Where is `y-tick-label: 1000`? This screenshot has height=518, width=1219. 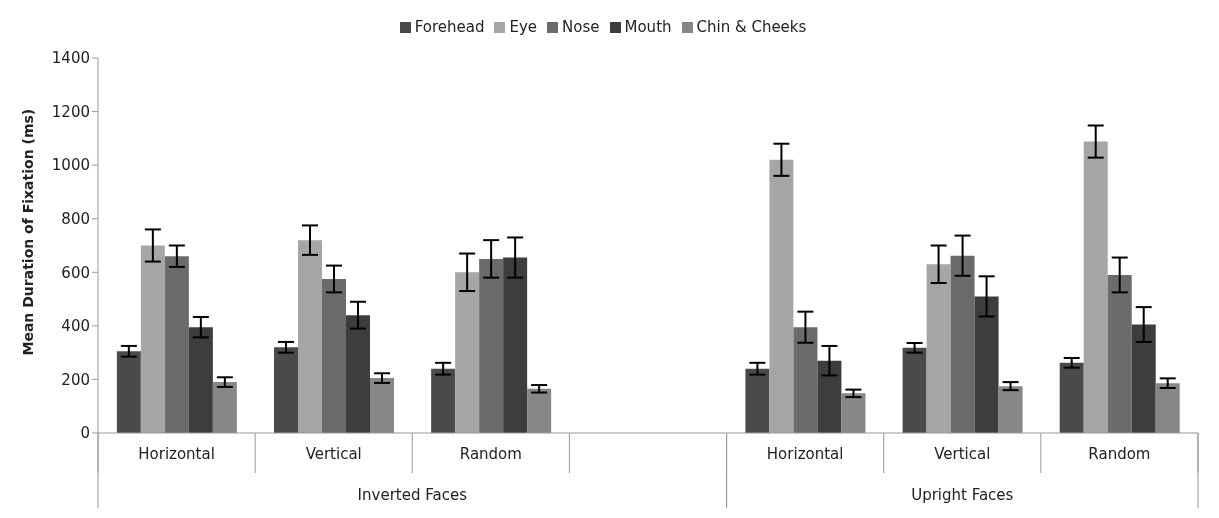 y-tick-label: 1000 is located at coordinates (70, 165).